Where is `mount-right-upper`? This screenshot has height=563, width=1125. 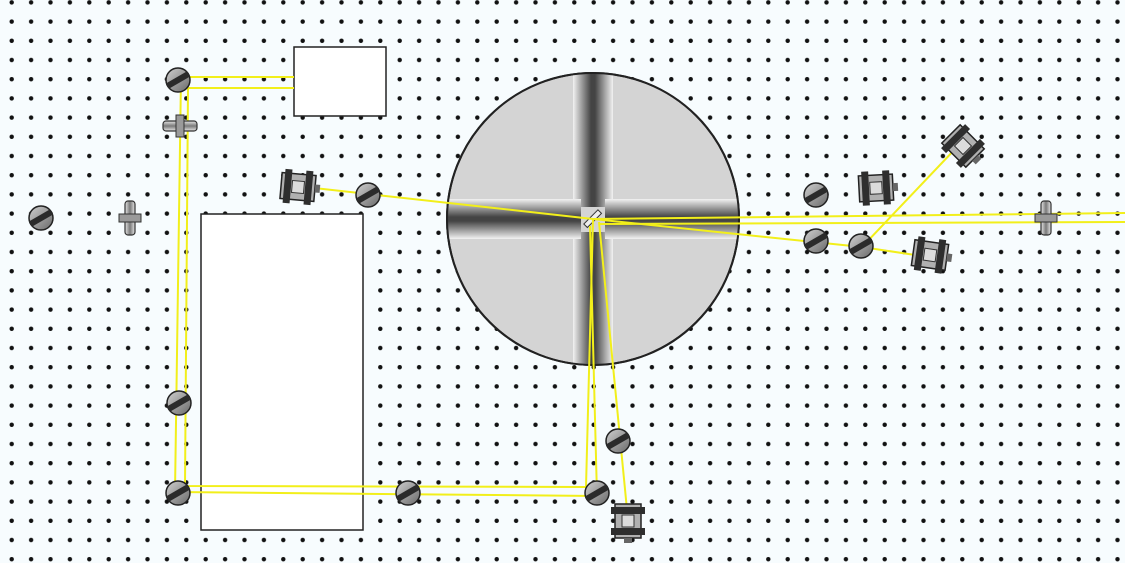 mount-right-upper is located at coordinates (878, 188).